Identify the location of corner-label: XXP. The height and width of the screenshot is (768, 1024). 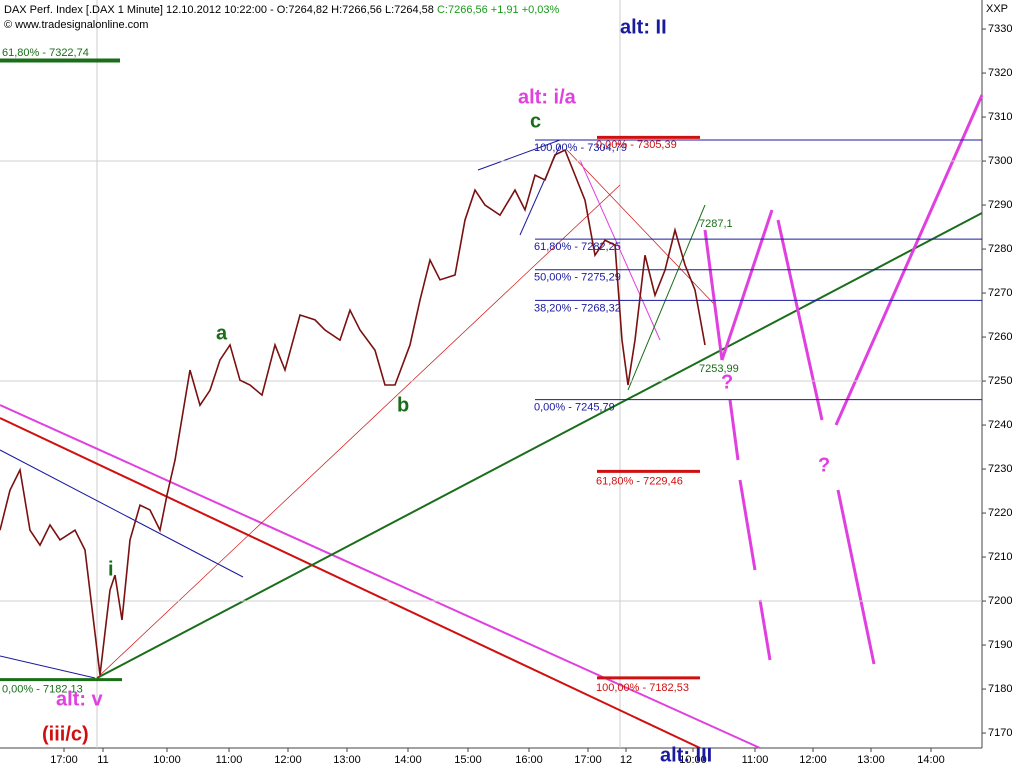
(997, 9).